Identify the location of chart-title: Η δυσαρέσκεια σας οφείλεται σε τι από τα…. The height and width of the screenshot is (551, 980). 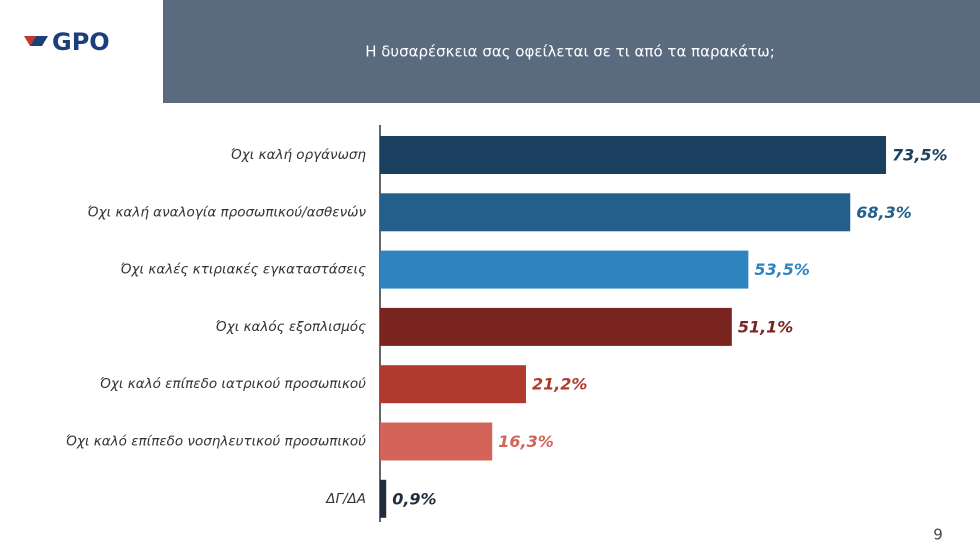
(570, 52).